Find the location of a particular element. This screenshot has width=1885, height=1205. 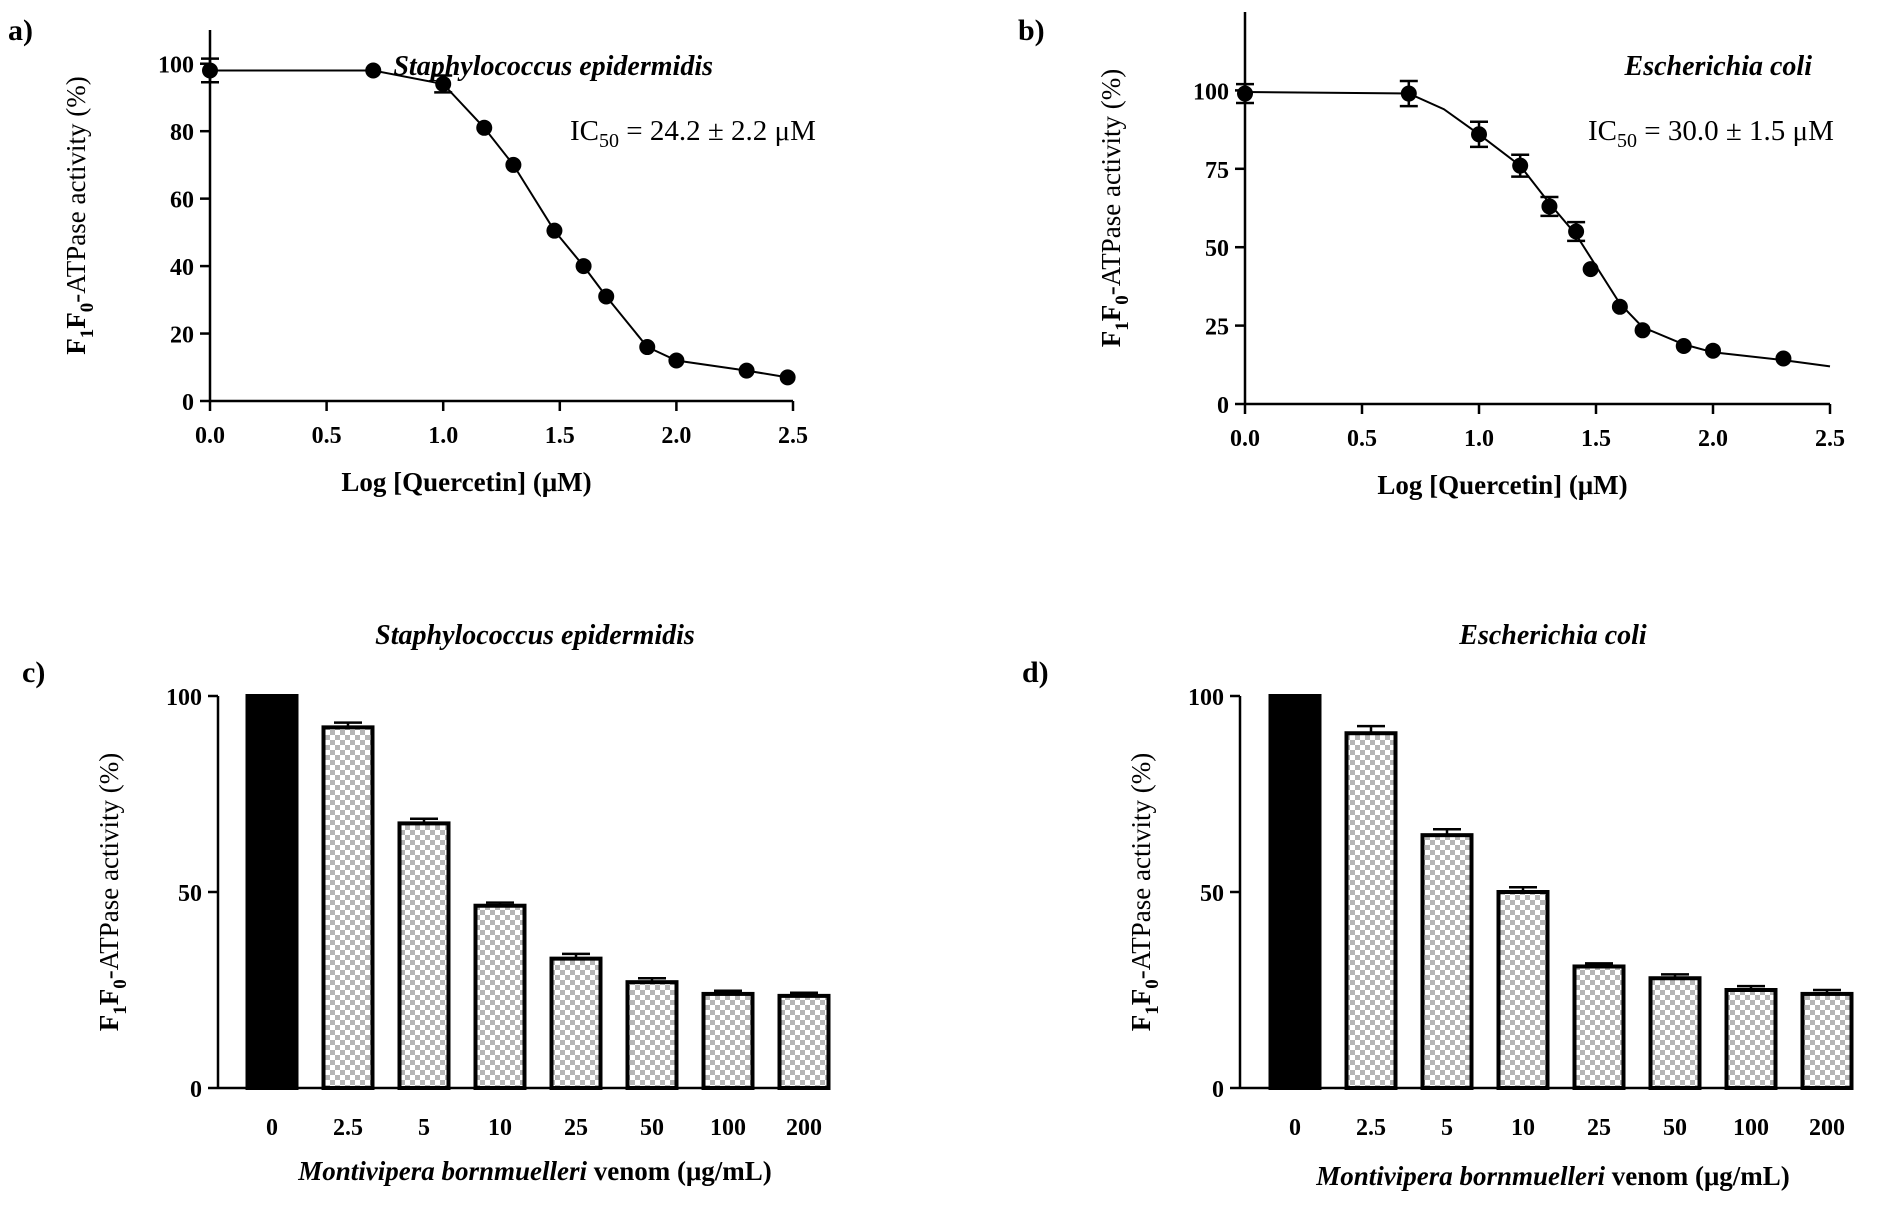

ic50-annotation: IC50 = 30.0 ± 1.5 μM is located at coordinates (1711, 133).